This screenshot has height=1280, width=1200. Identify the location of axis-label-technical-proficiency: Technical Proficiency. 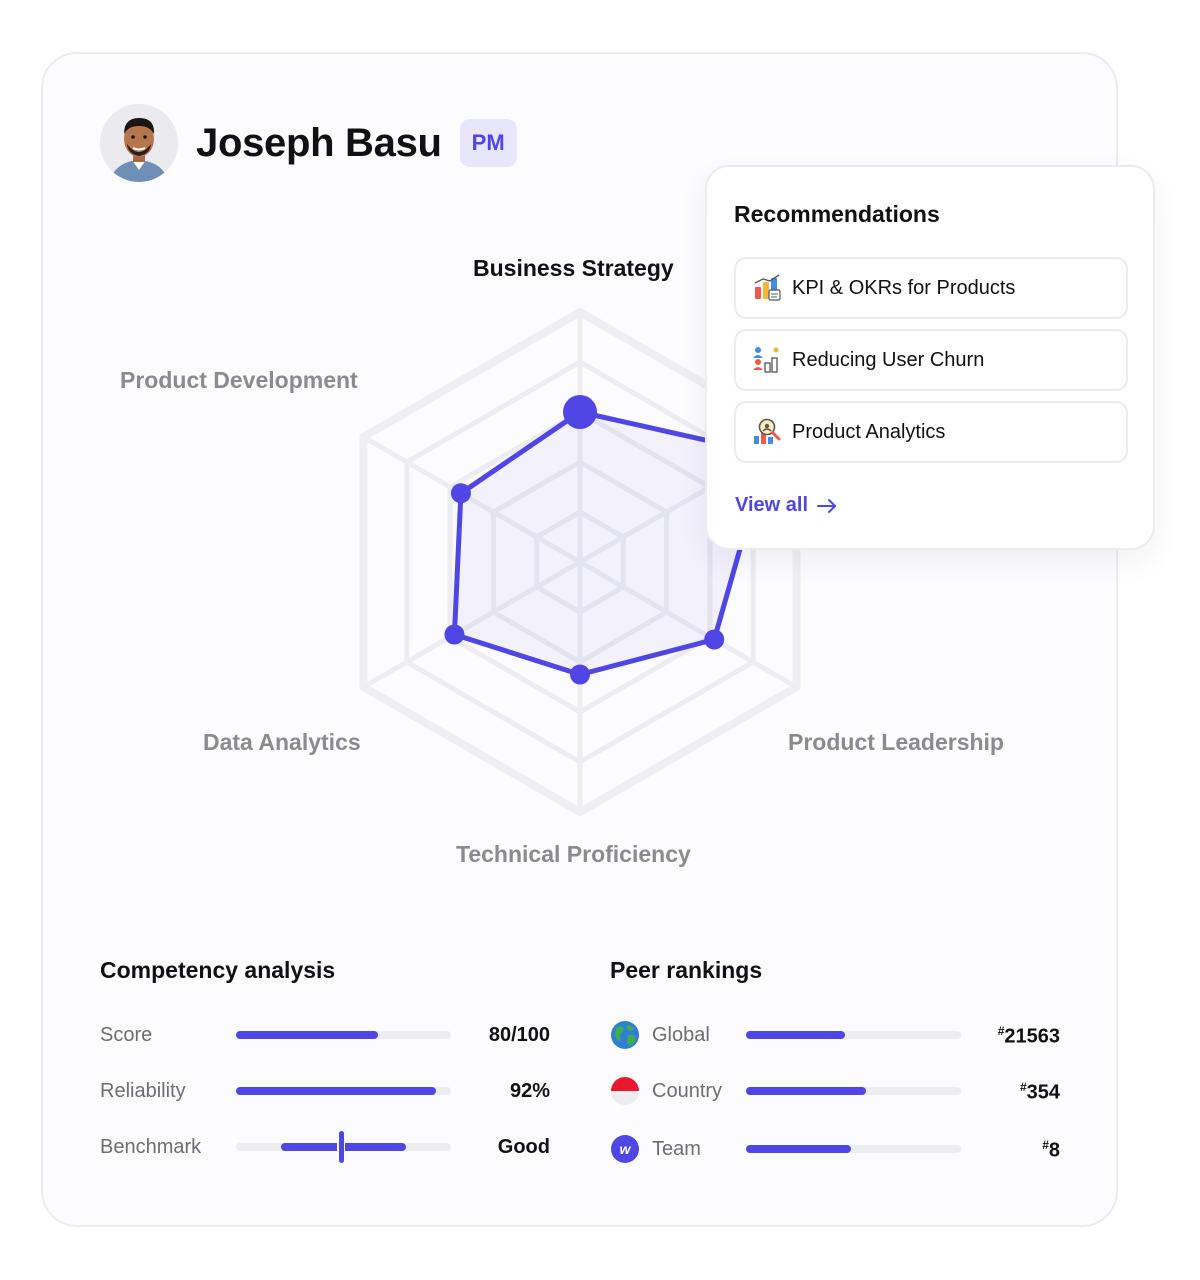
(573, 854).